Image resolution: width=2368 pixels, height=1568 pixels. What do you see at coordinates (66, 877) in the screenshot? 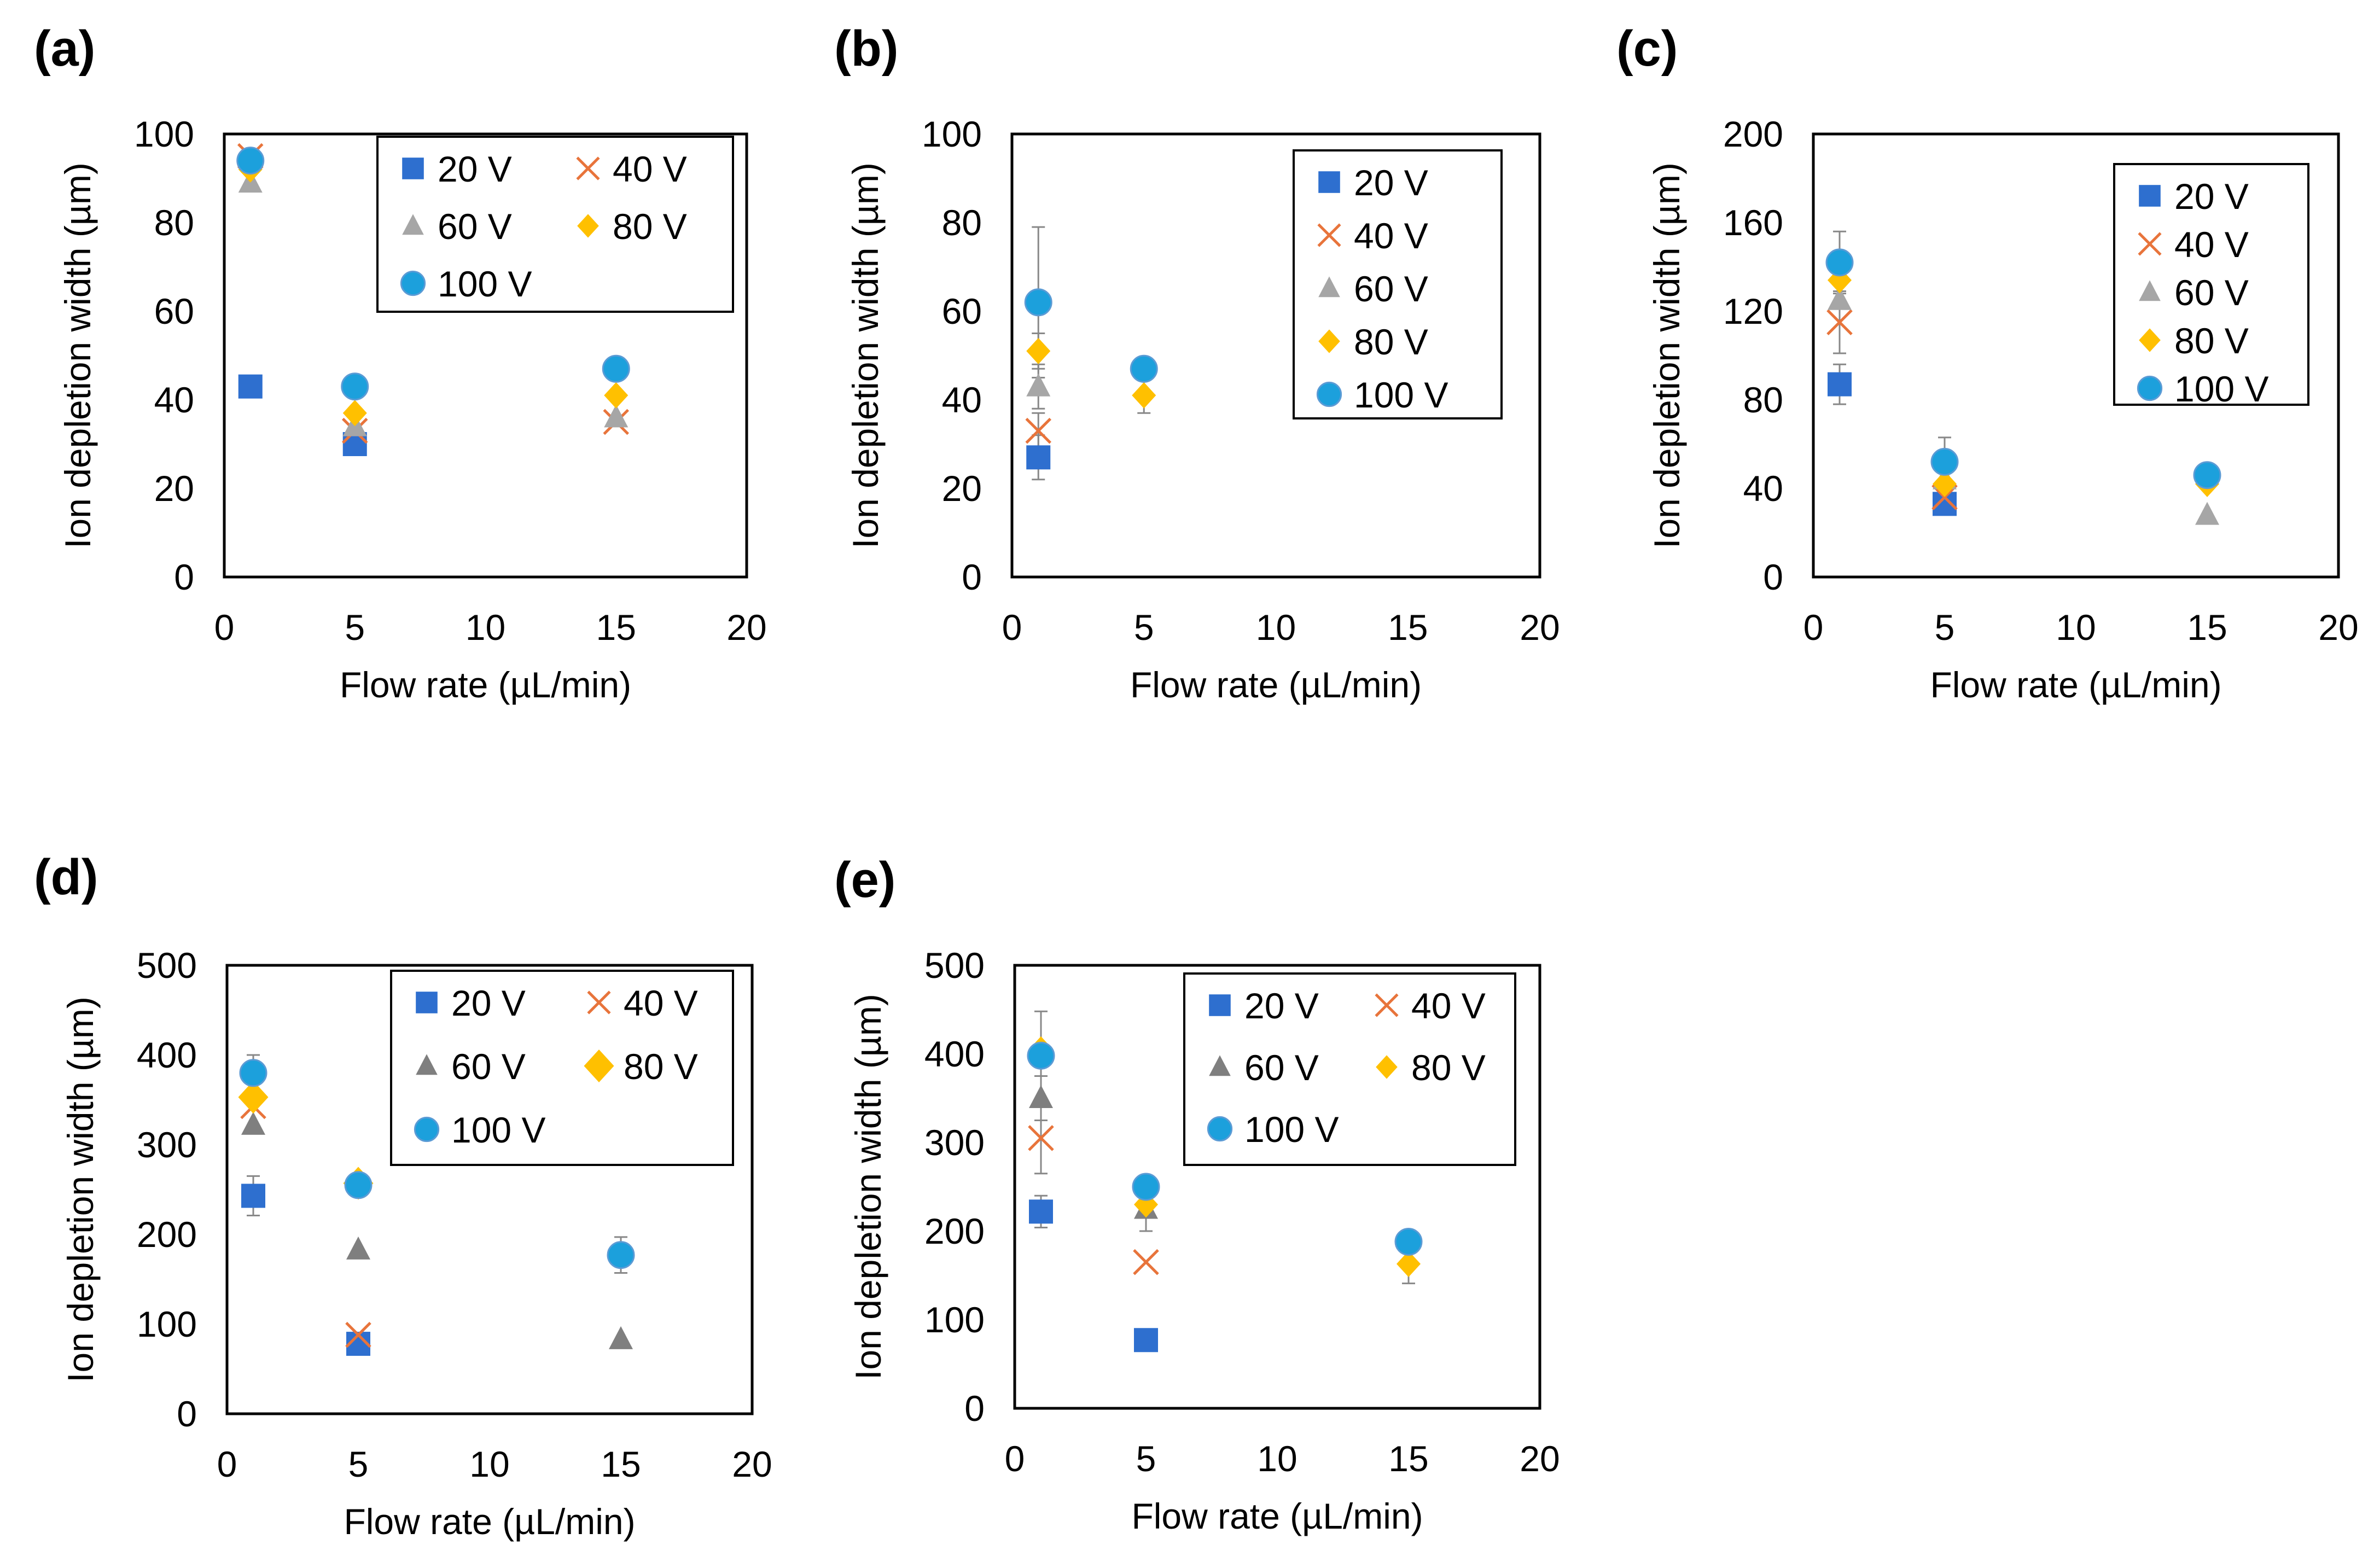
I see `panel-letter: (d)` at bounding box center [66, 877].